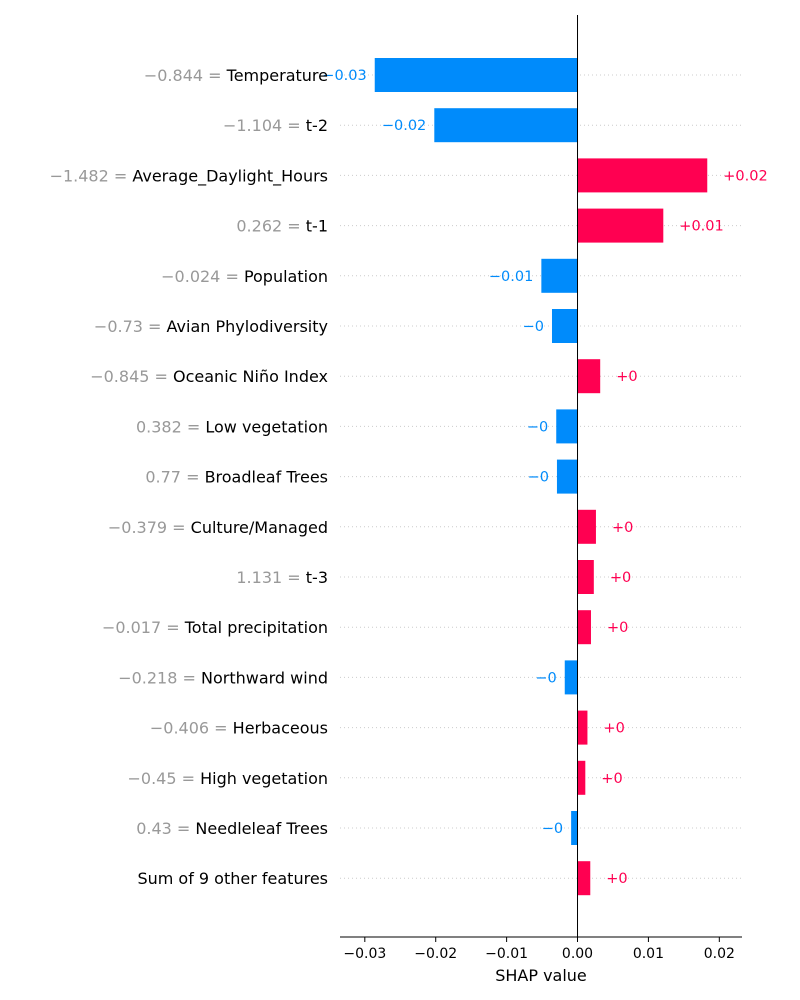 This screenshot has width=800, height=1000. Describe the element at coordinates (264, 677) in the screenshot. I see `feature-name: Northward wind` at that location.